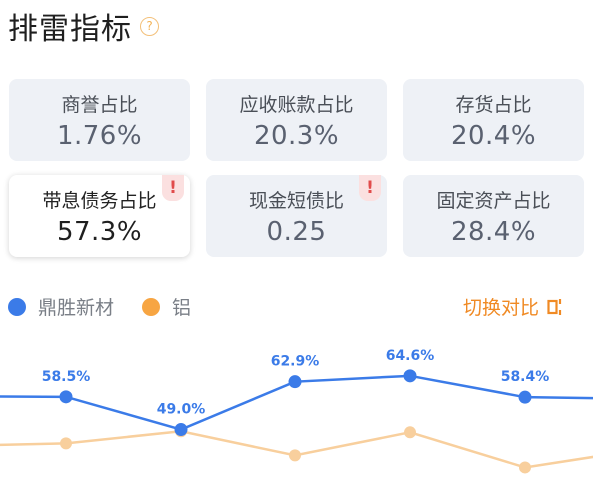 The height and width of the screenshot is (501, 593). What do you see at coordinates (295, 362) in the screenshot?
I see `data-label: 62.9%` at bounding box center [295, 362].